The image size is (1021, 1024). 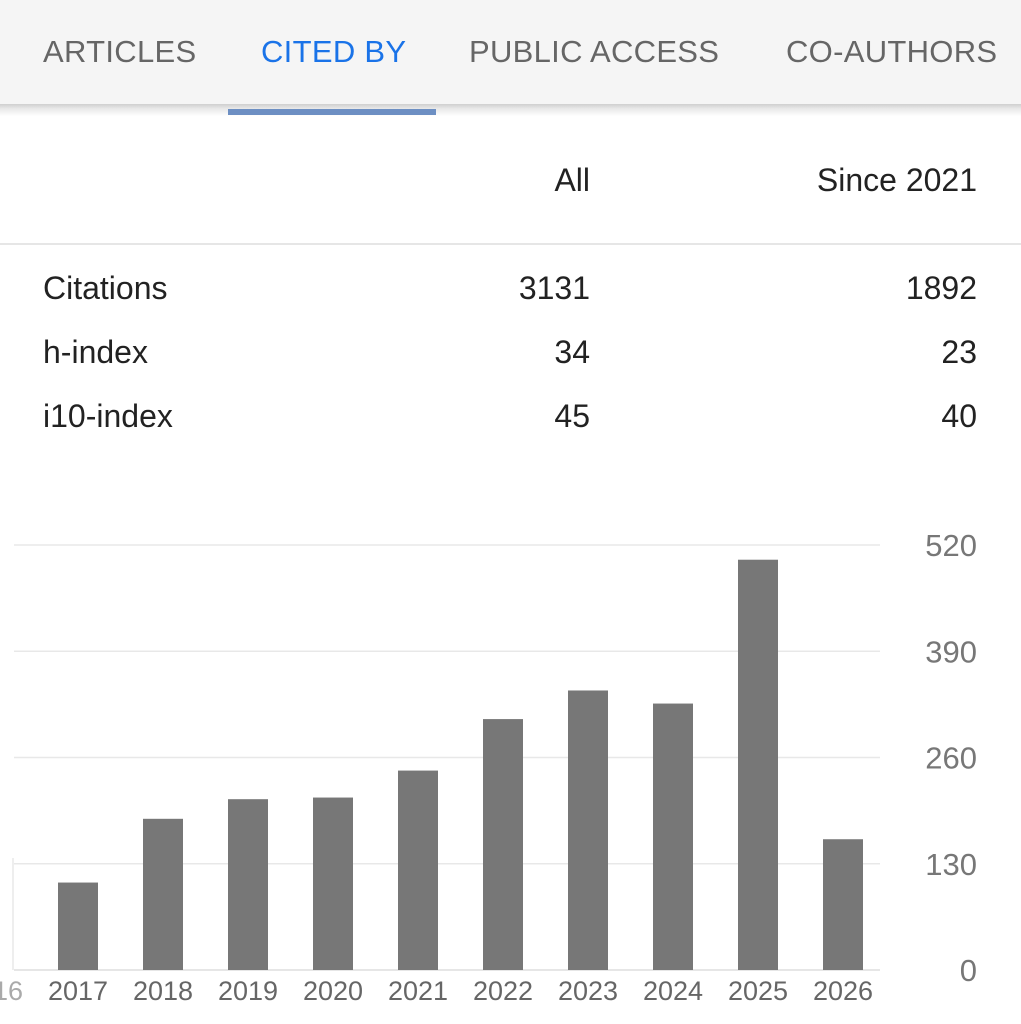 What do you see at coordinates (968, 970) in the screenshot?
I see `y-tick-label: 0` at bounding box center [968, 970].